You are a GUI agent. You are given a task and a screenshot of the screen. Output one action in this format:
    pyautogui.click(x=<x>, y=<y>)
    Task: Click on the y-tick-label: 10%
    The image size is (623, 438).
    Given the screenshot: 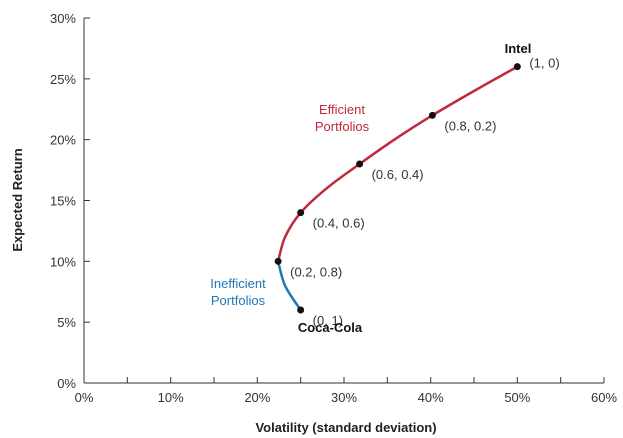 What is the action you would take?
    pyautogui.click(x=63, y=261)
    